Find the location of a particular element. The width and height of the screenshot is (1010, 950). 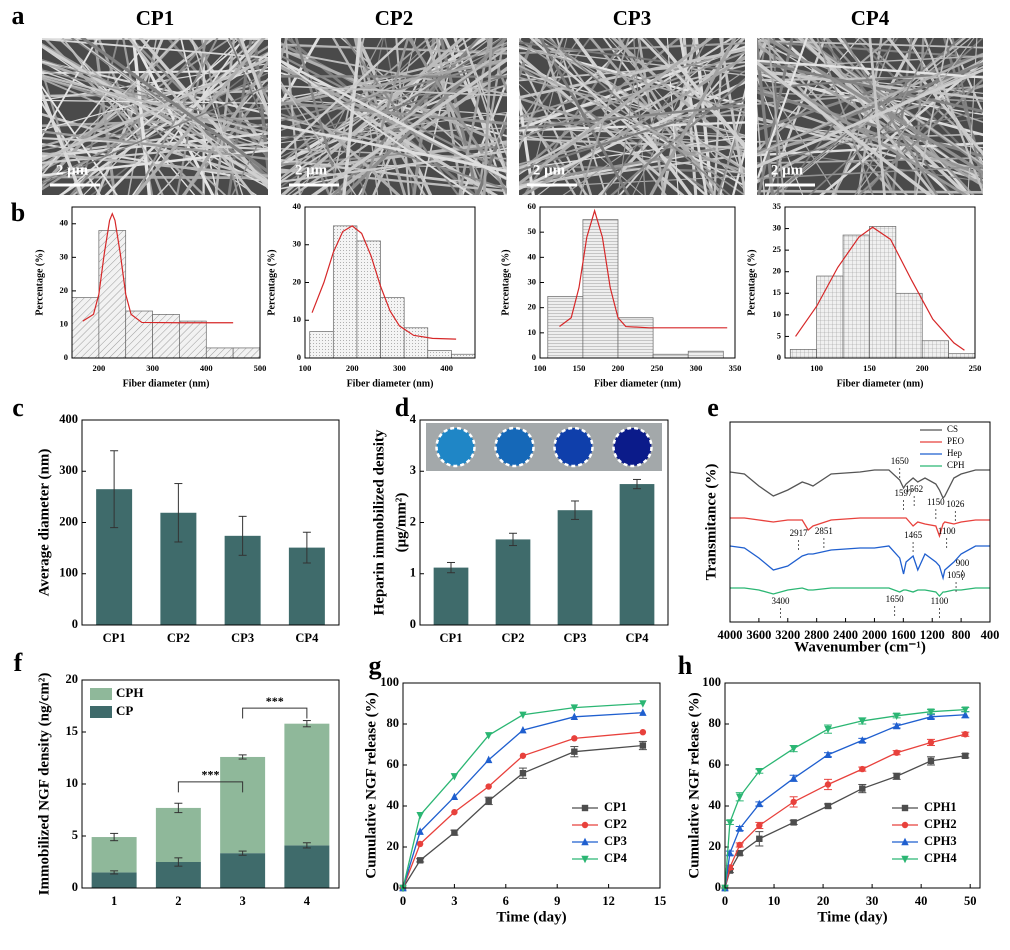

legend-label: CP3 is located at coordinates (615, 841).